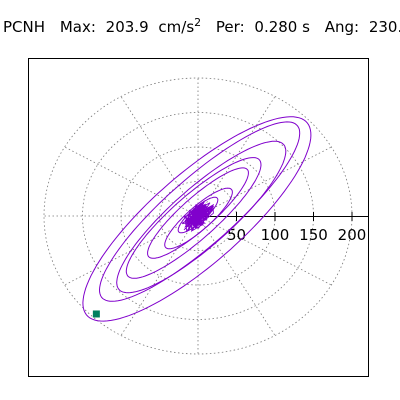 The image size is (400, 400). What do you see at coordinates (77, 27) in the screenshot?
I see `max-label: Max:` at bounding box center [77, 27].